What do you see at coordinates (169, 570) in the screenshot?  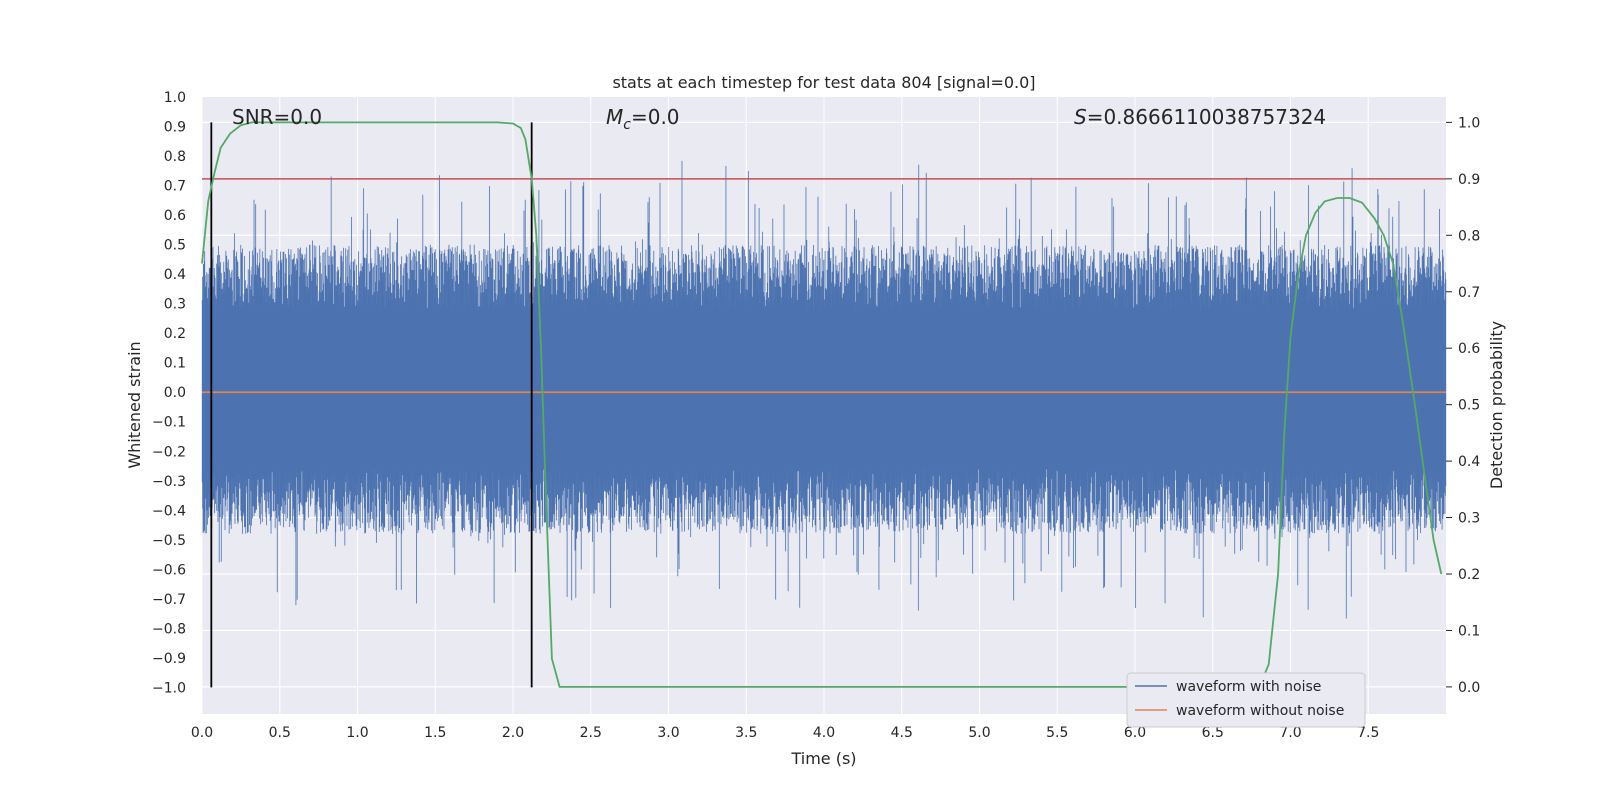 I see `y-tick-label: −0.6` at bounding box center [169, 570].